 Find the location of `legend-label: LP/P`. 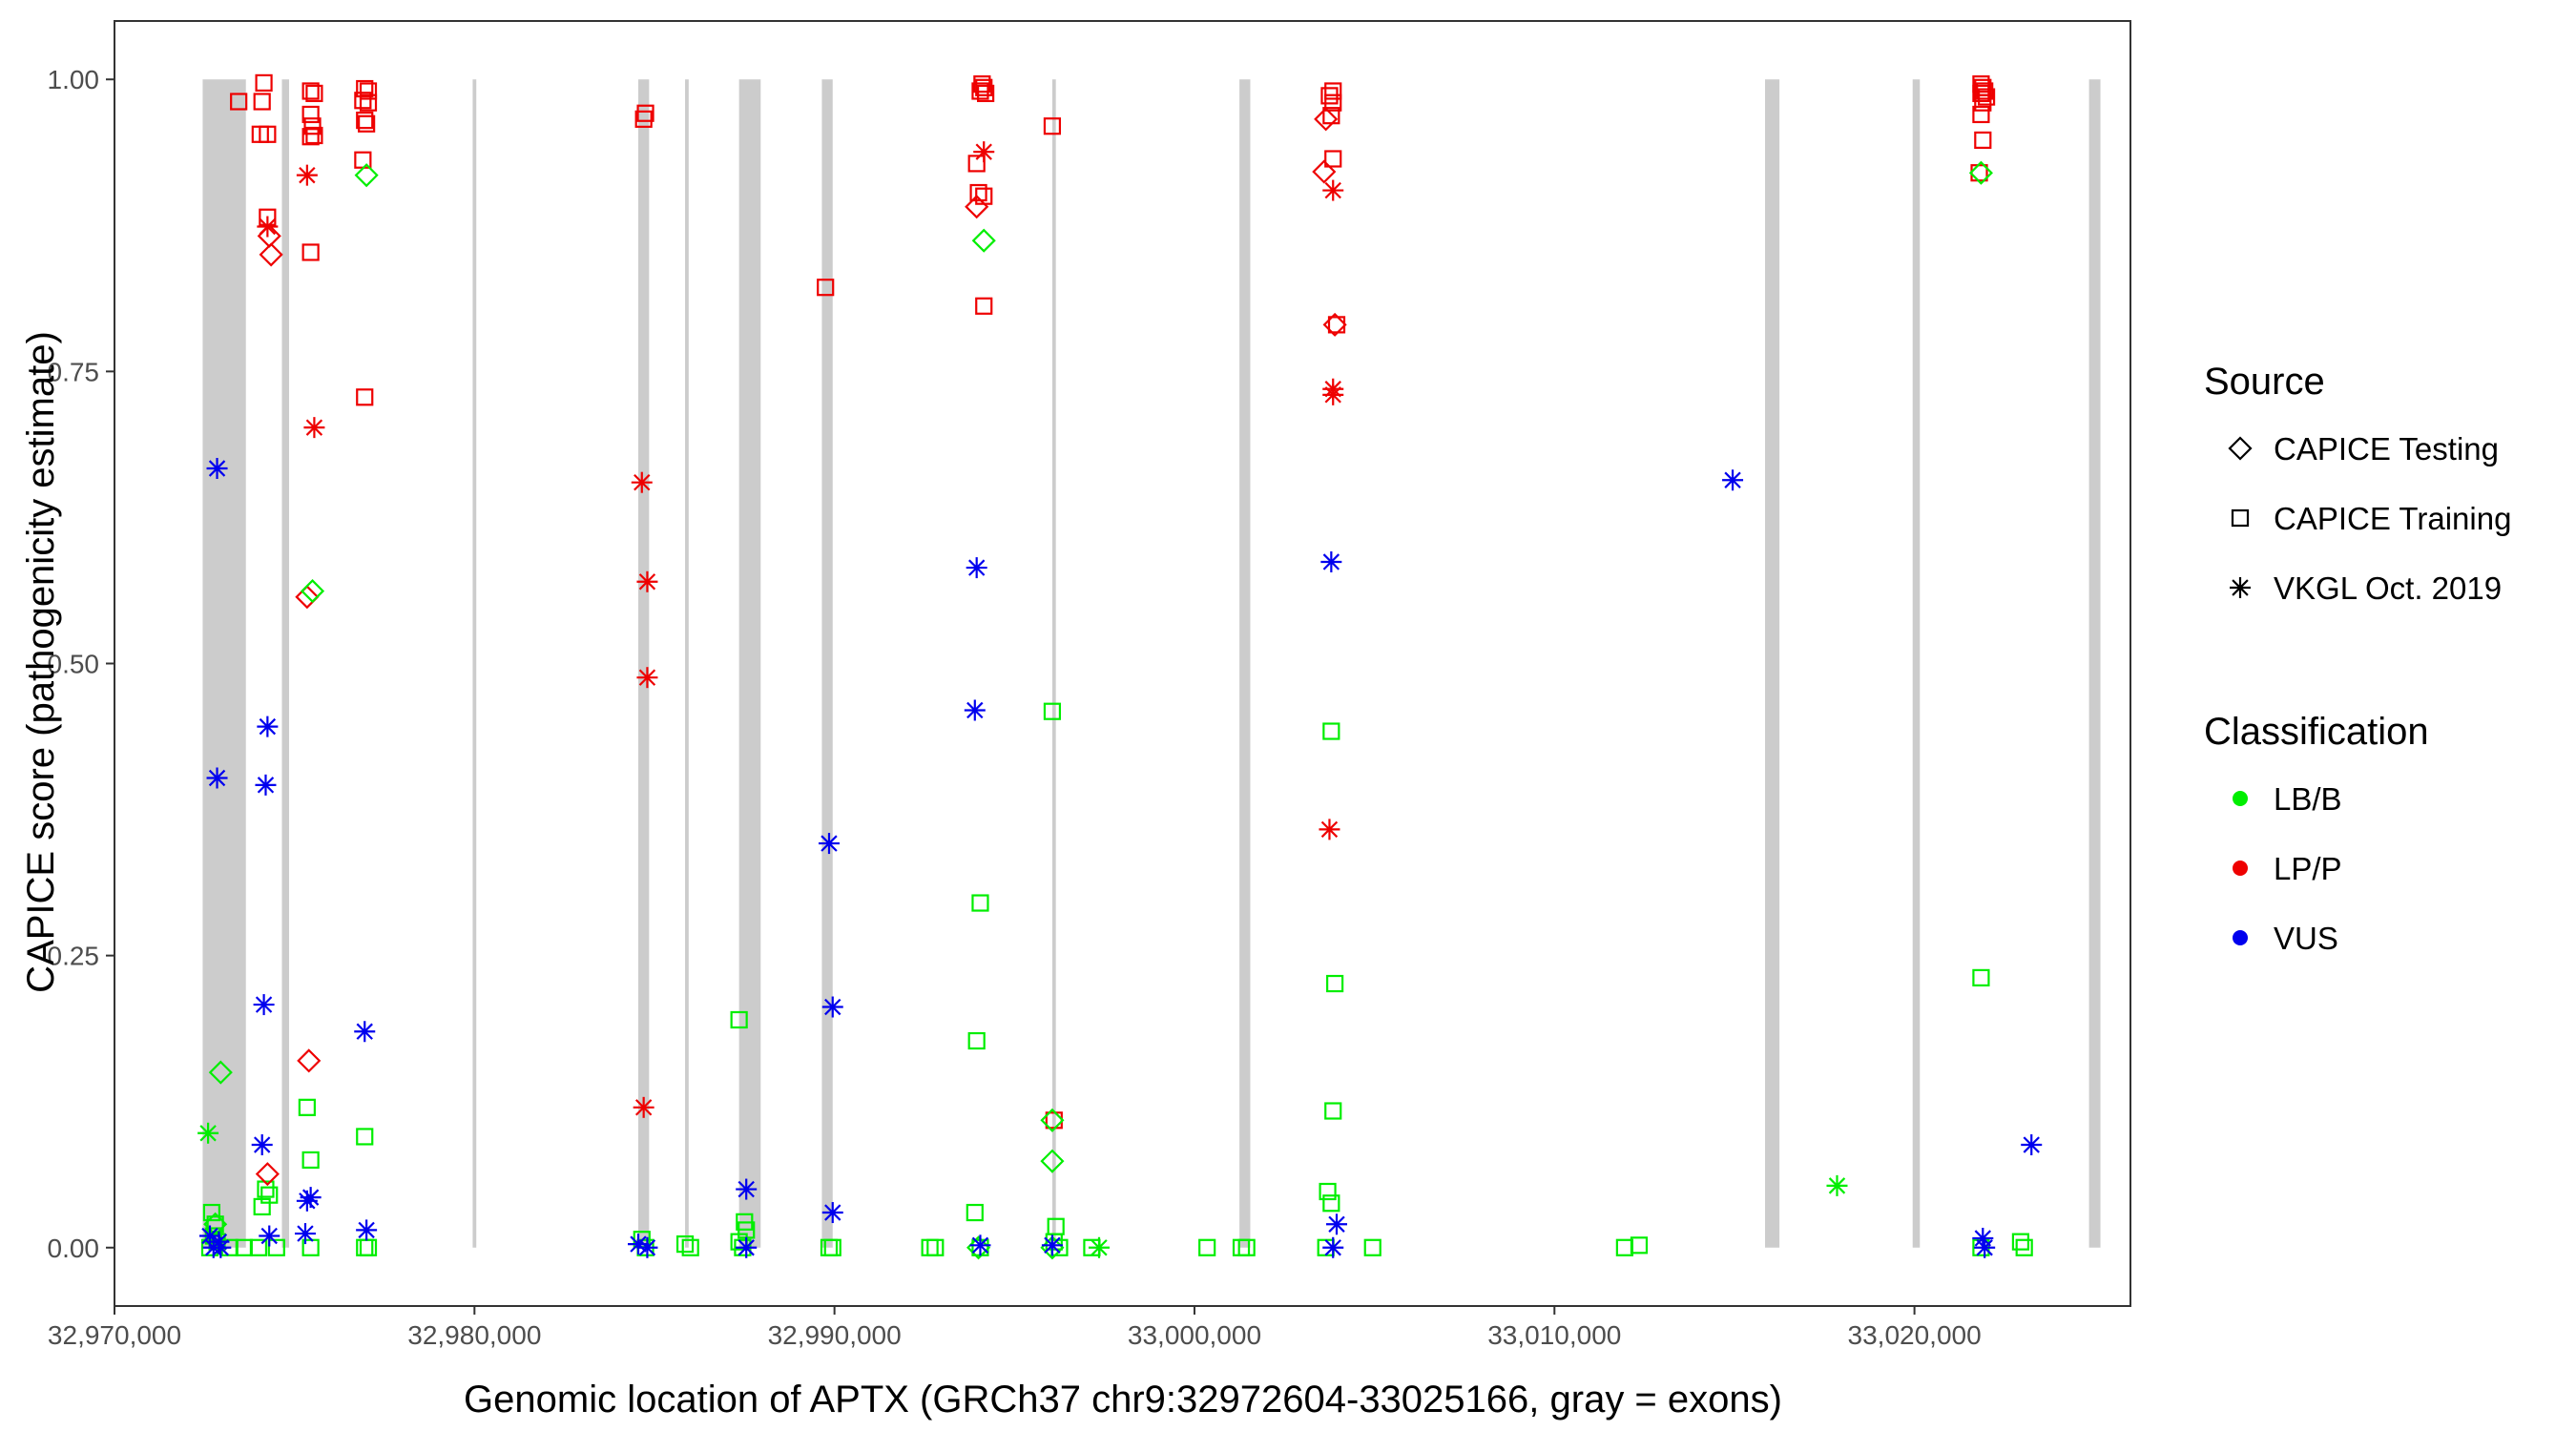

legend-label: LP/P is located at coordinates (2308, 868).